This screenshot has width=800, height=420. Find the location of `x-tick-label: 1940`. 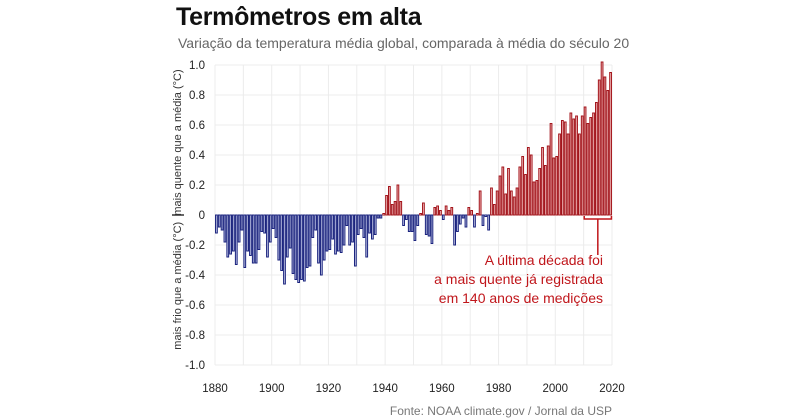

x-tick-label: 1940 is located at coordinates (385, 389).